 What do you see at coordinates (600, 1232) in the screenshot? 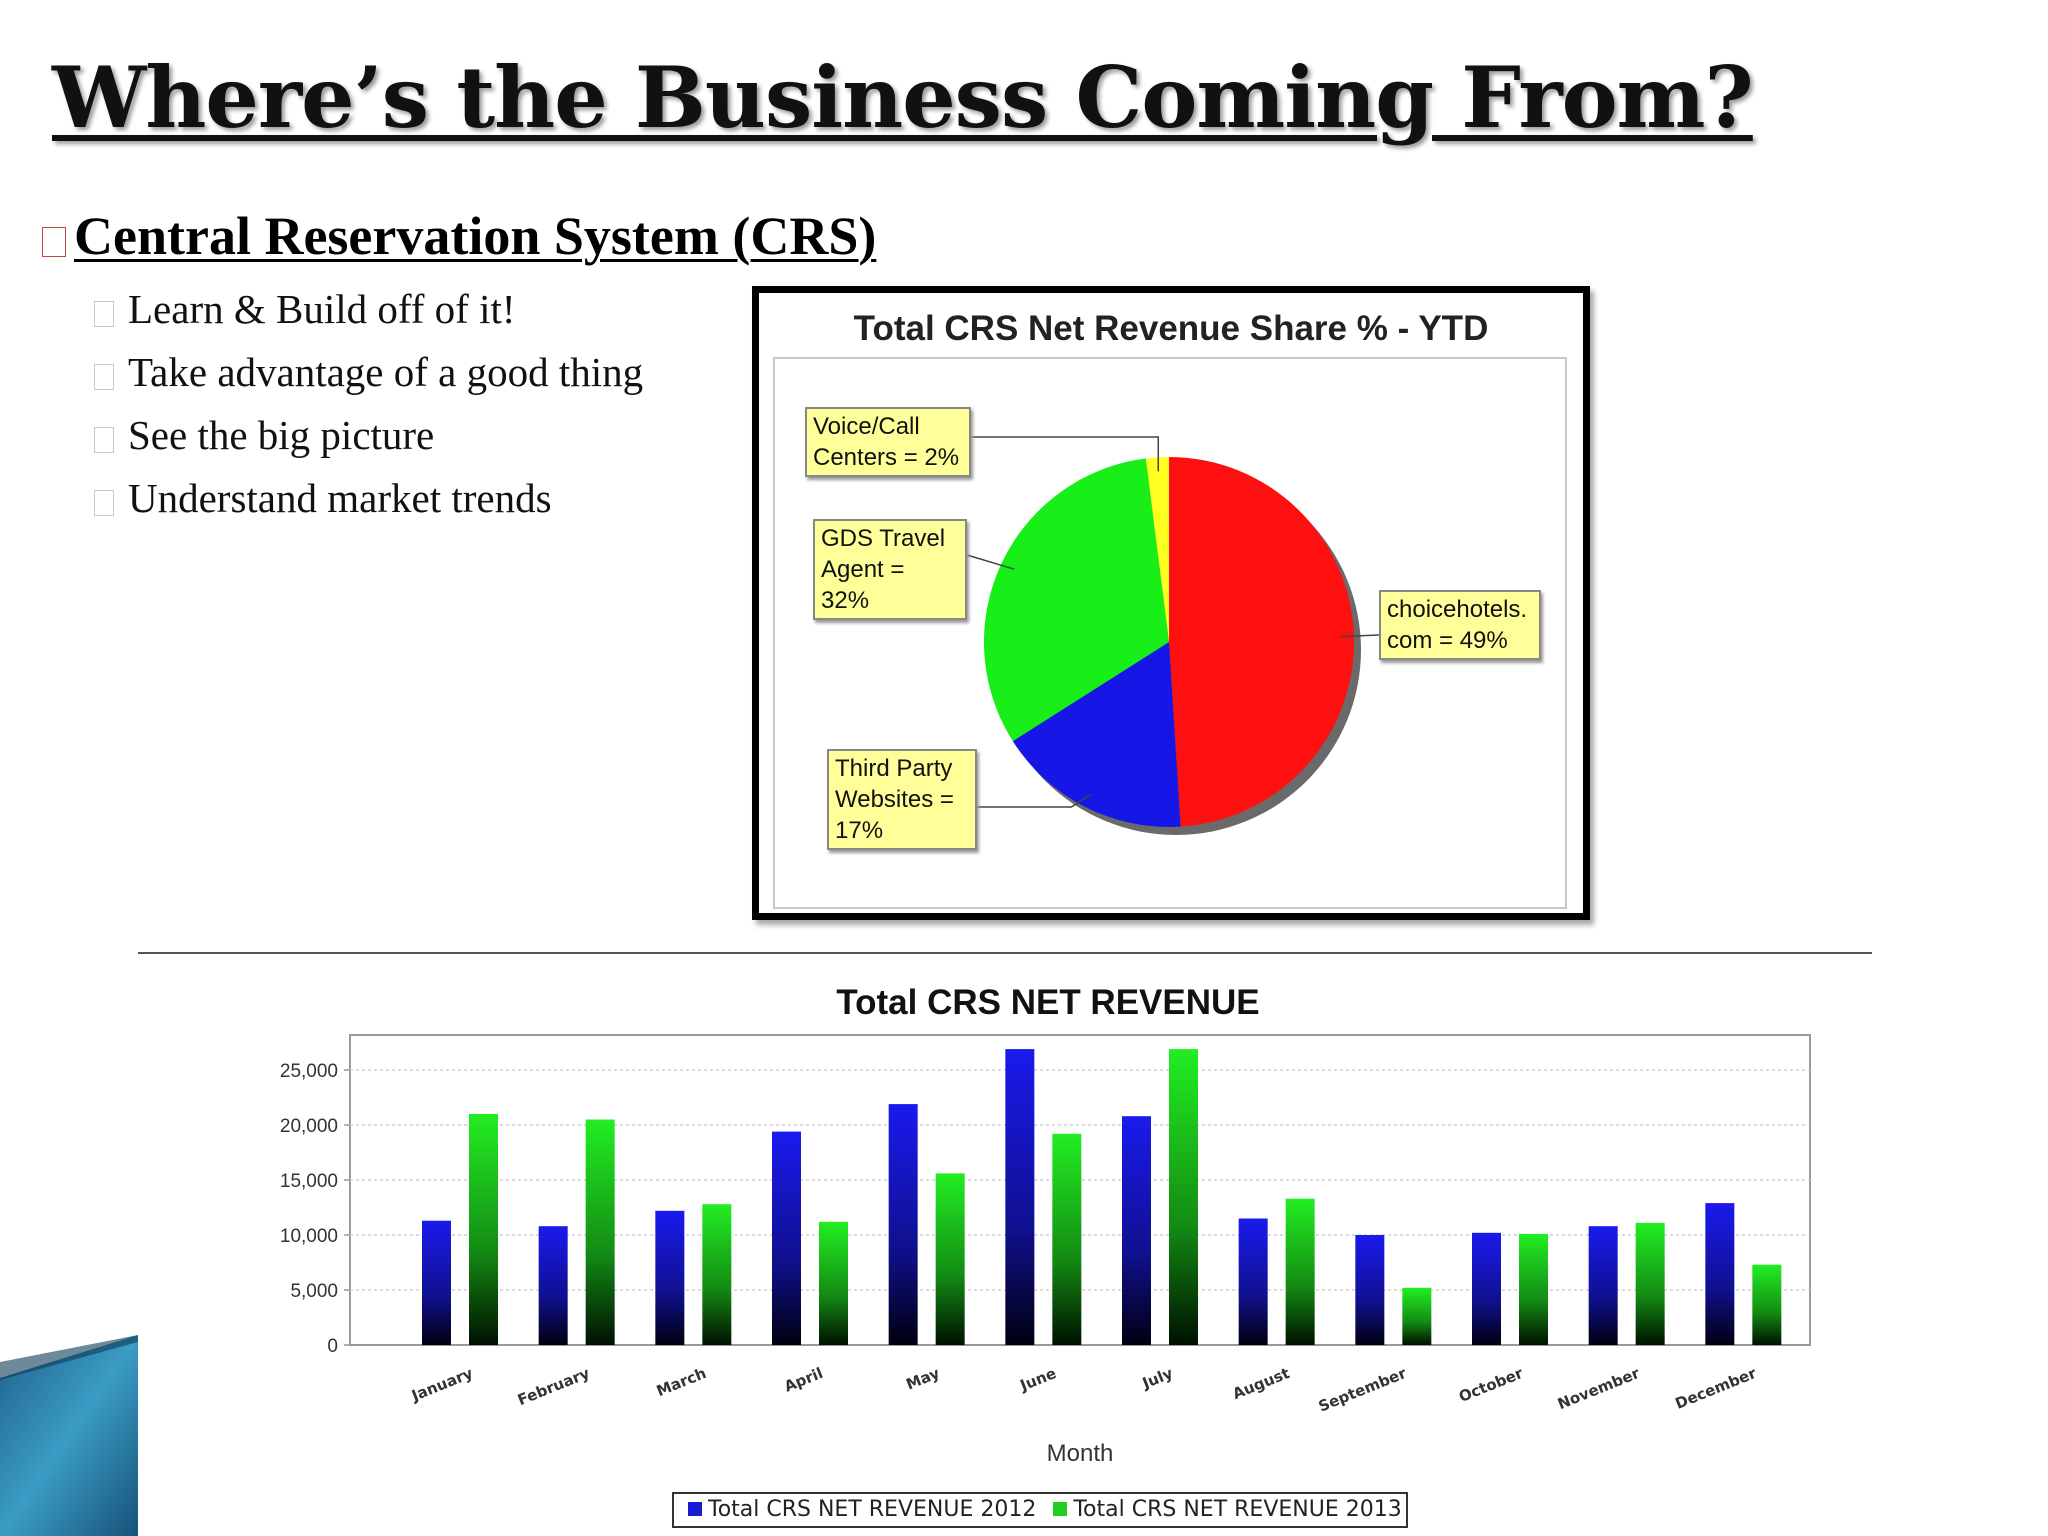
I see `bar-2013-february` at bounding box center [600, 1232].